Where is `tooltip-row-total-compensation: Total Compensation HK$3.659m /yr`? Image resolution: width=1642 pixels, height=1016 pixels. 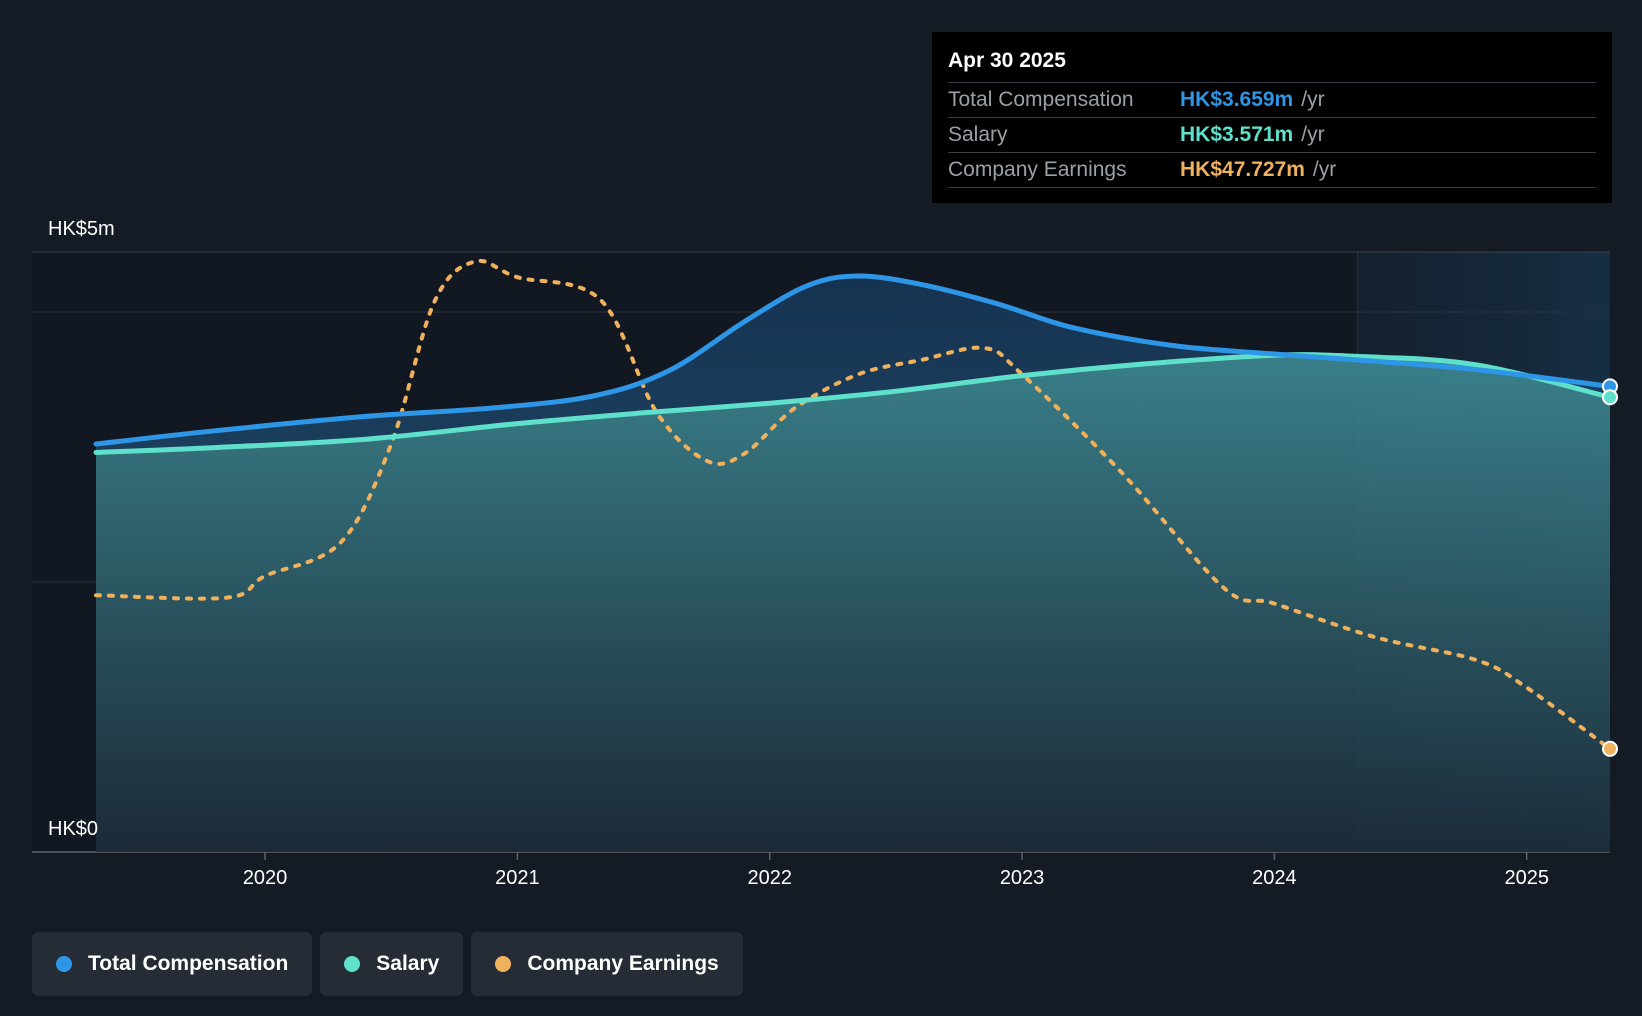
tooltip-row-total-compensation: Total Compensation HK$3.659m /yr is located at coordinates (1272, 99).